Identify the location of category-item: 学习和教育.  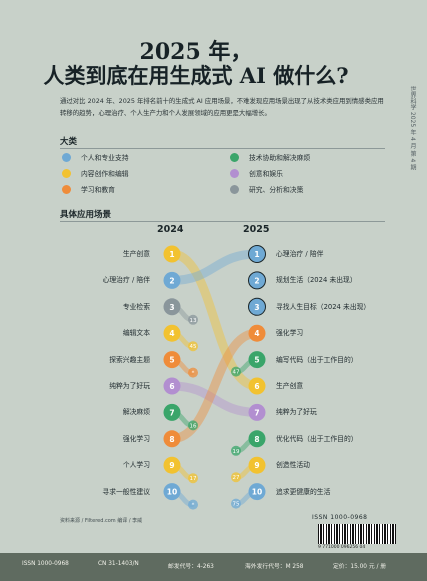
(88, 189).